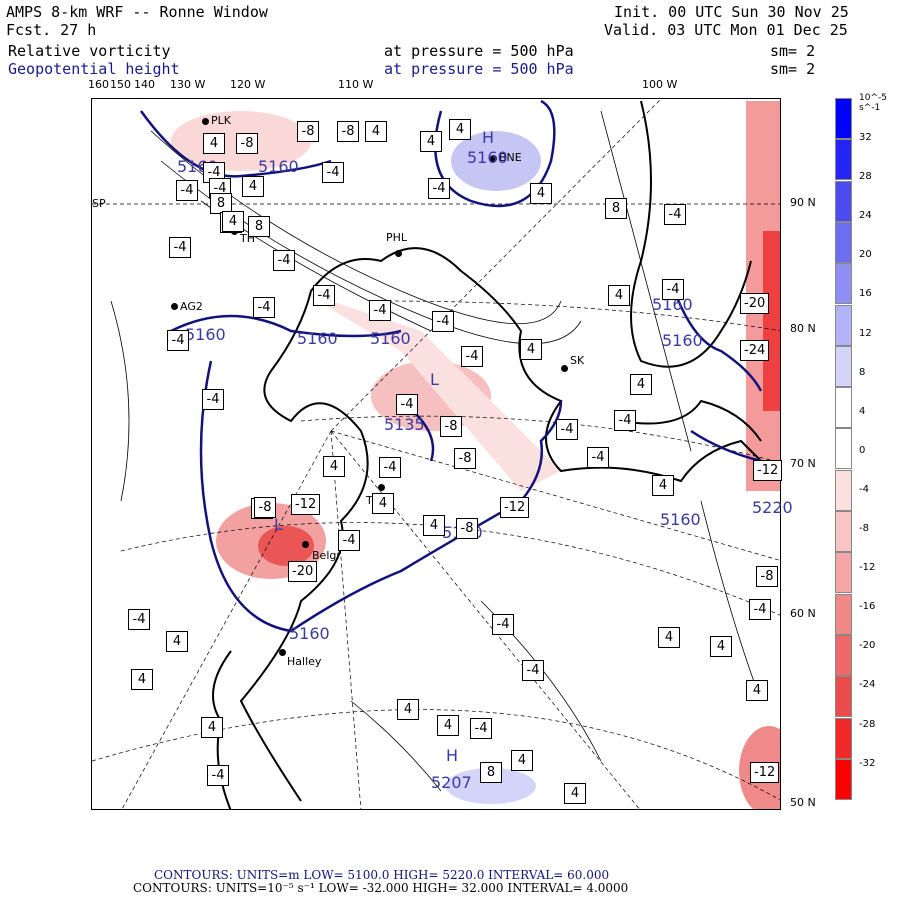 The height and width of the screenshot is (900, 900). Describe the element at coordinates (479, 69) in the screenshot. I see `field2-level: at pressure = 500 hPa` at that location.